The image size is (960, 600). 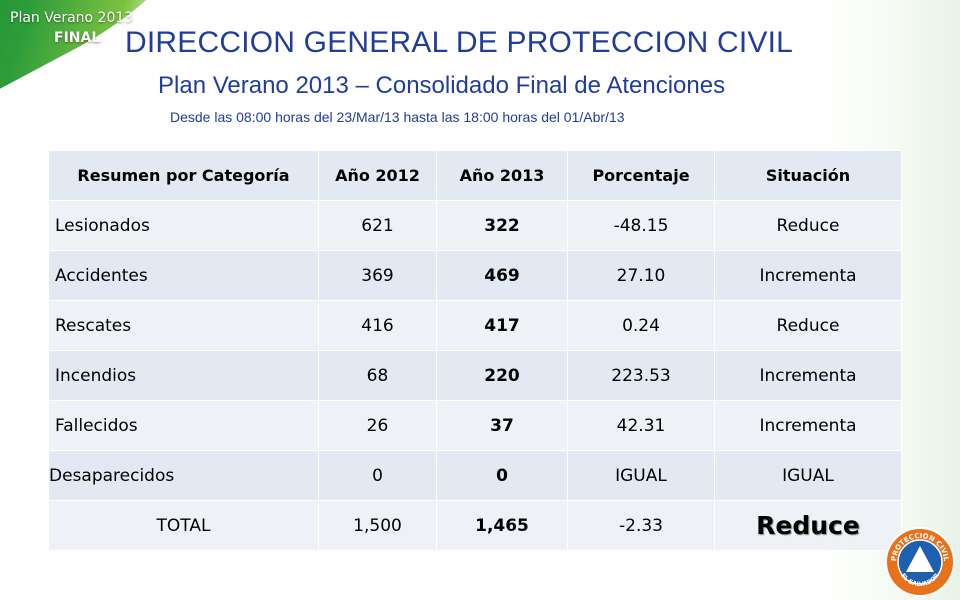 I want to click on ribbon-line-1: Plan Verano 2013, so click(x=72, y=18).